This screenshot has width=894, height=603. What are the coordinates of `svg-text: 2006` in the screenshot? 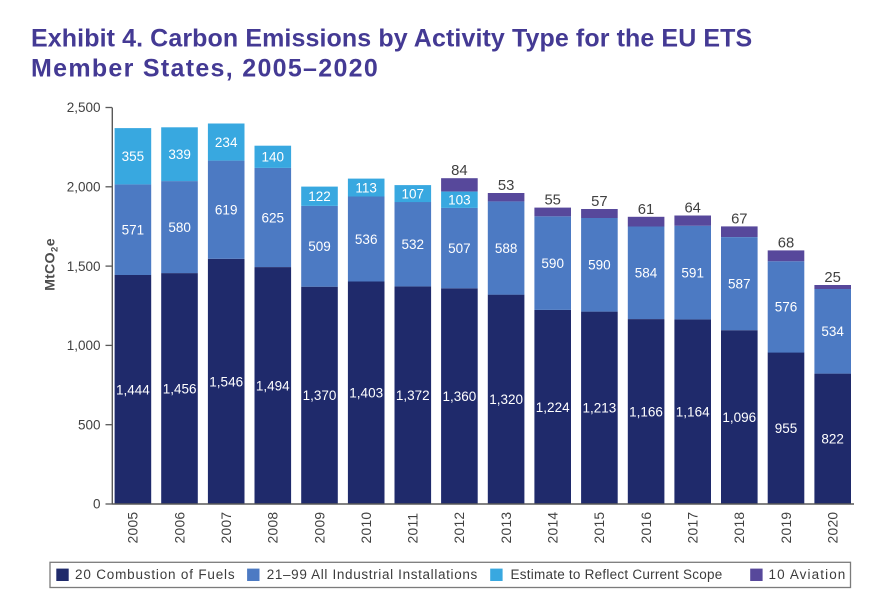 It's located at (179, 528).